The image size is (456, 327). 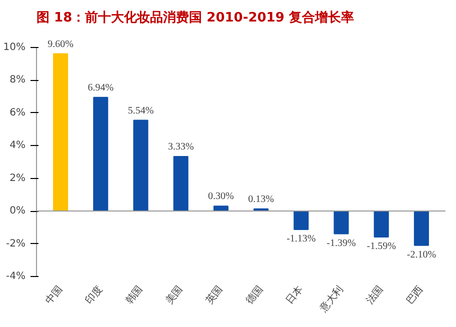 I want to click on y-tick-label: -4%, so click(x=16, y=276).